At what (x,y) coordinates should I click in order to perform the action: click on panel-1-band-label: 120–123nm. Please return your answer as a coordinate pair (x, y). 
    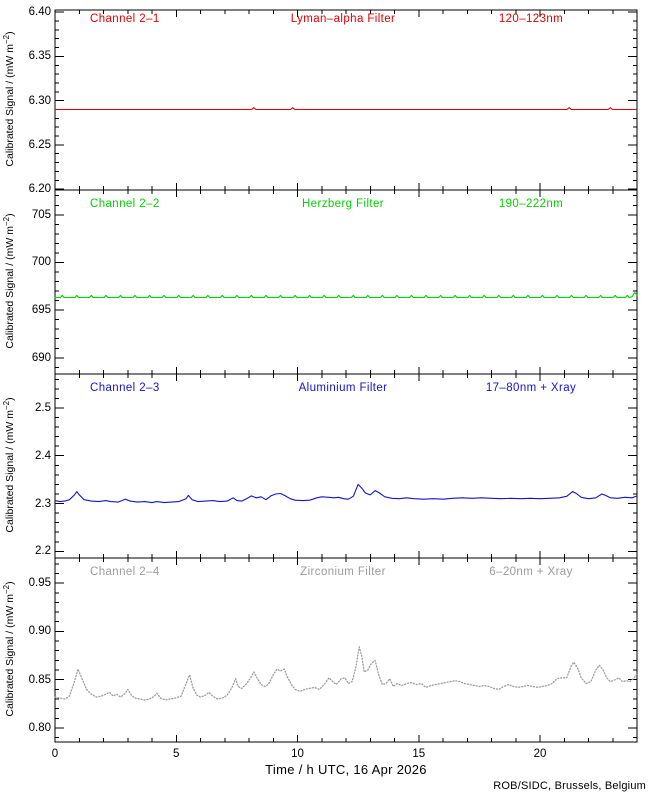
    Looking at the image, I should click on (531, 19).